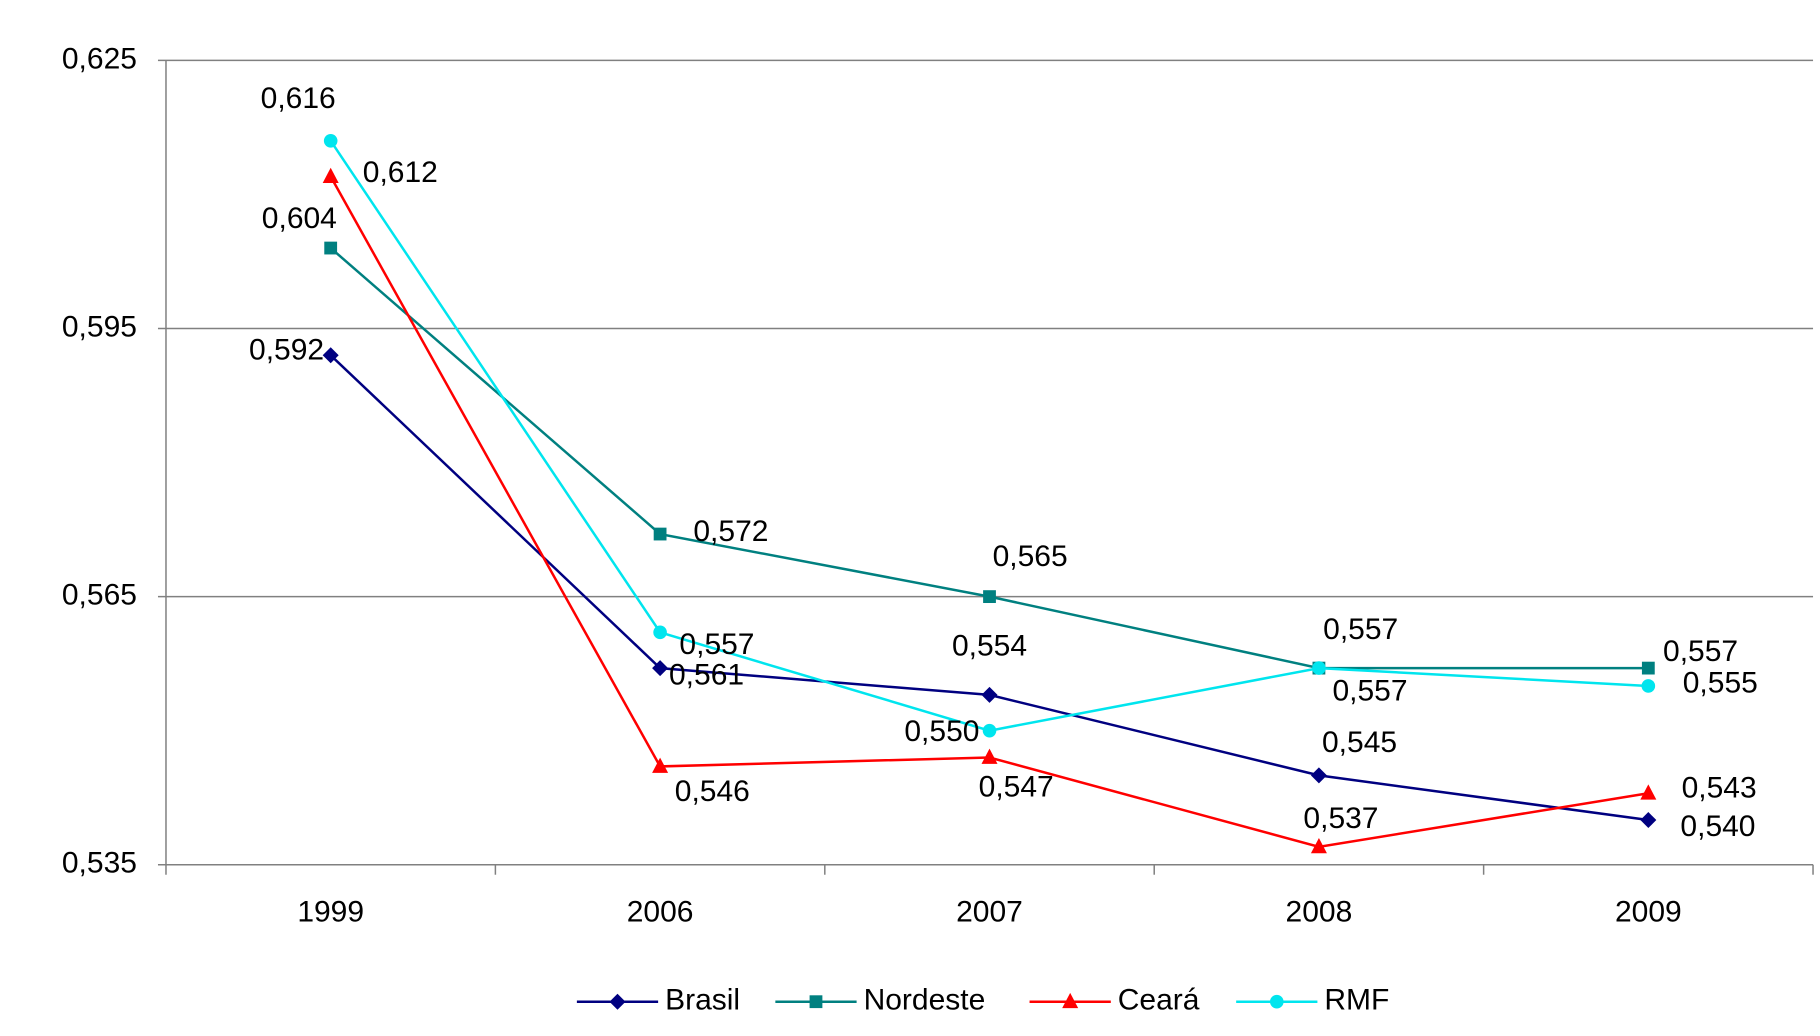 The image size is (1820, 1036). Describe the element at coordinates (1648, 911) in the screenshot. I see `x-tick-label: 2009` at that location.